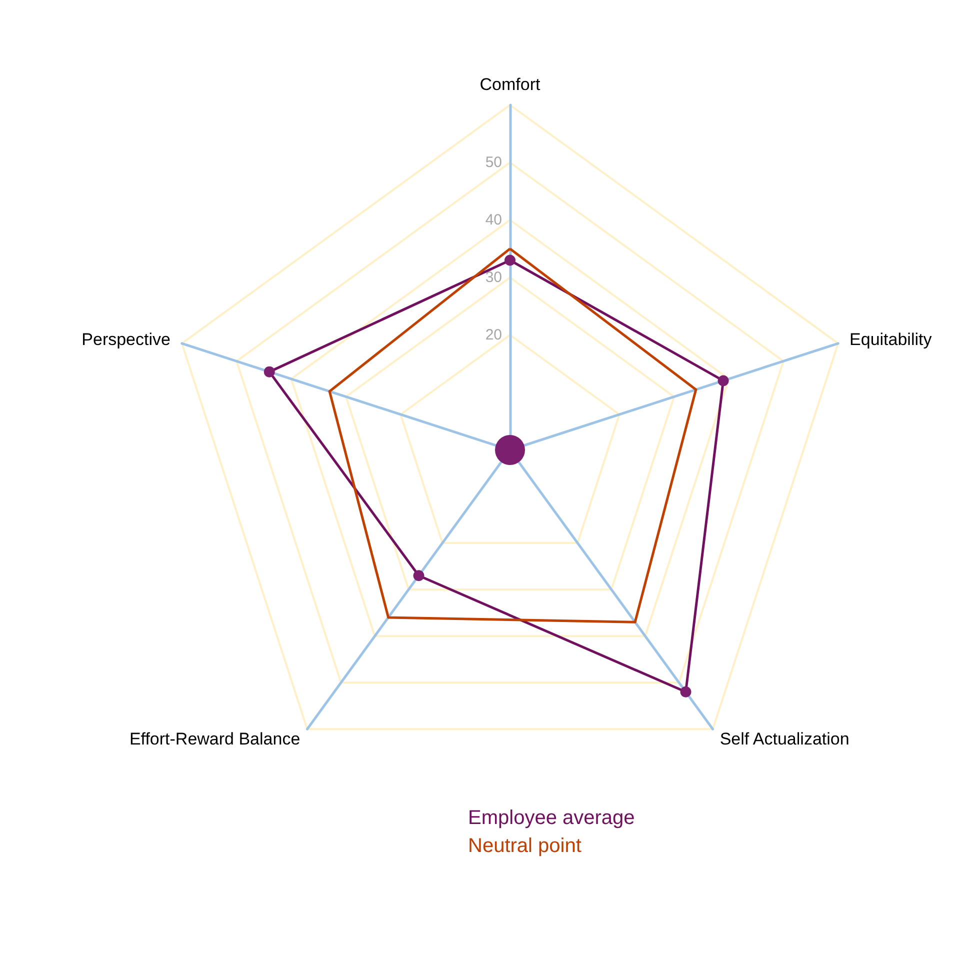 The height and width of the screenshot is (980, 980). What do you see at coordinates (493, 220) in the screenshot?
I see `y-tick-label: 40` at bounding box center [493, 220].